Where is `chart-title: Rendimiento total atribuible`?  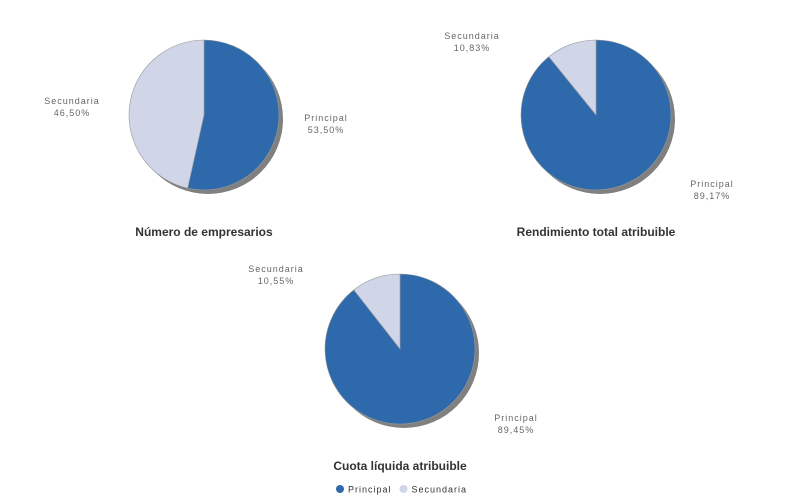
chart-title: Rendimiento total atribuible is located at coordinates (596, 232).